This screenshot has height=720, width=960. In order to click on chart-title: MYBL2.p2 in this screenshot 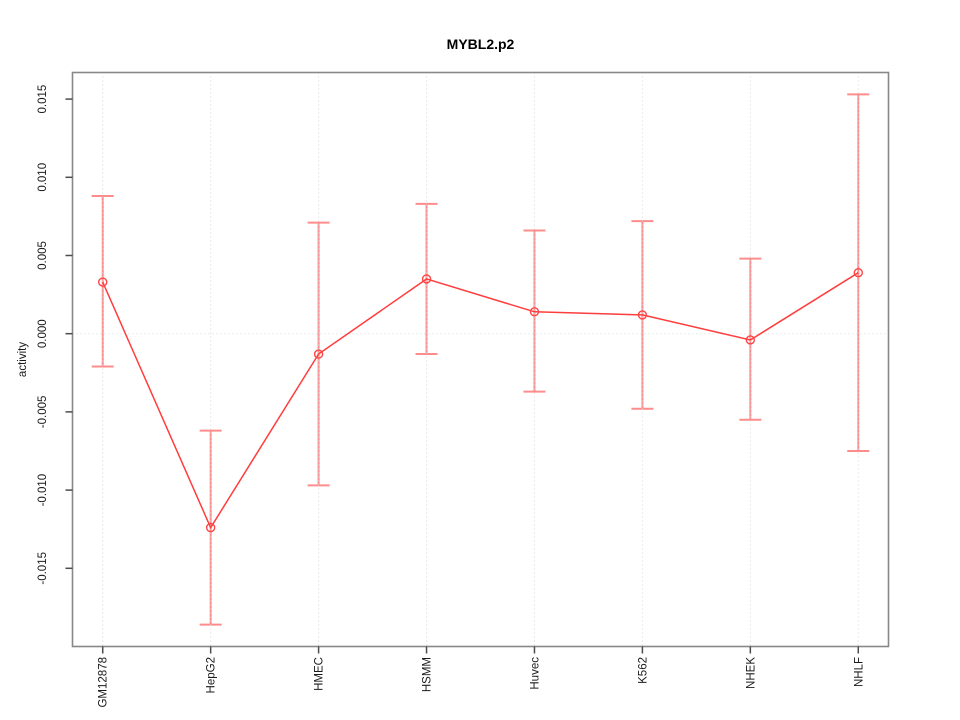, I will do `click(481, 44)`.